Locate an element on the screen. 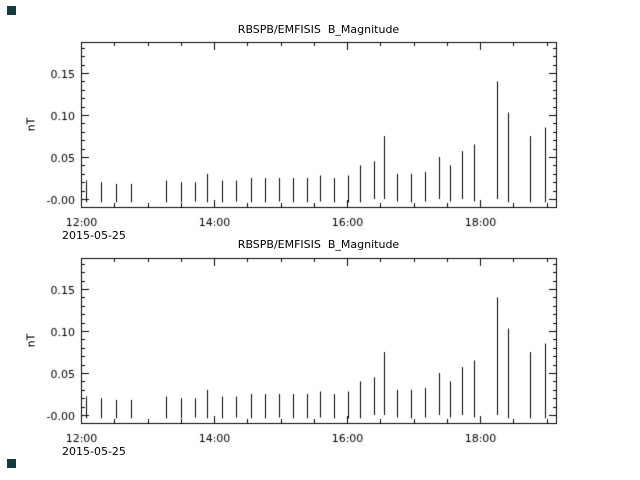  window-corner-mark-bottom is located at coordinates (11, 463).